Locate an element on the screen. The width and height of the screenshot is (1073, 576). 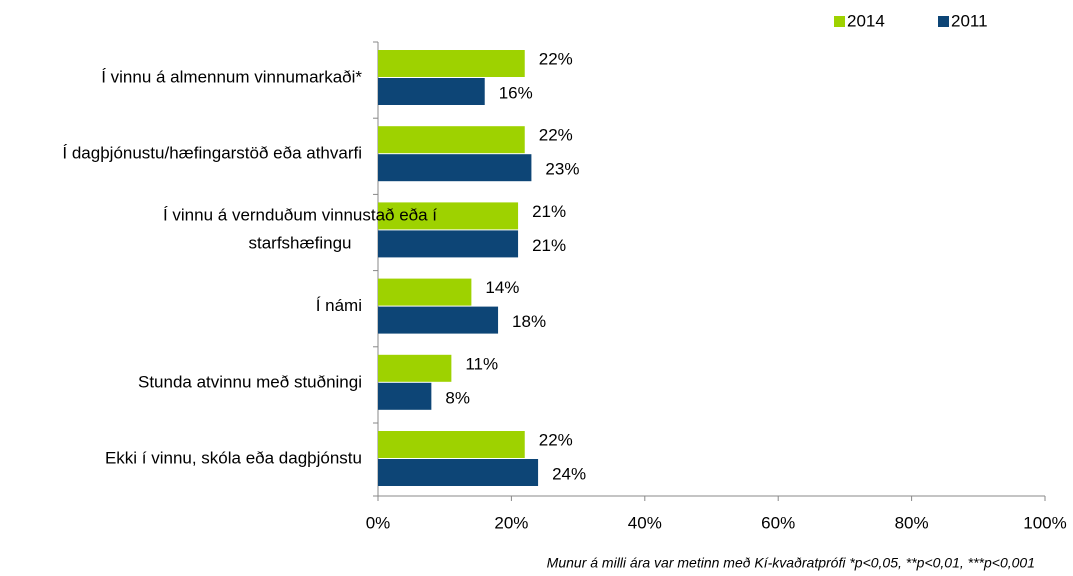
x-tick-label: 0% is located at coordinates (378, 522).